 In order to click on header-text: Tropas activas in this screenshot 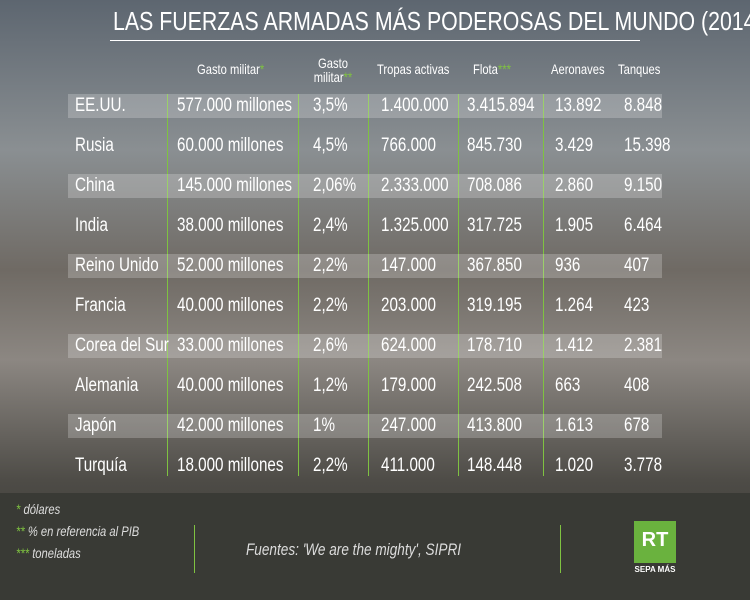, I will do `click(413, 69)`.